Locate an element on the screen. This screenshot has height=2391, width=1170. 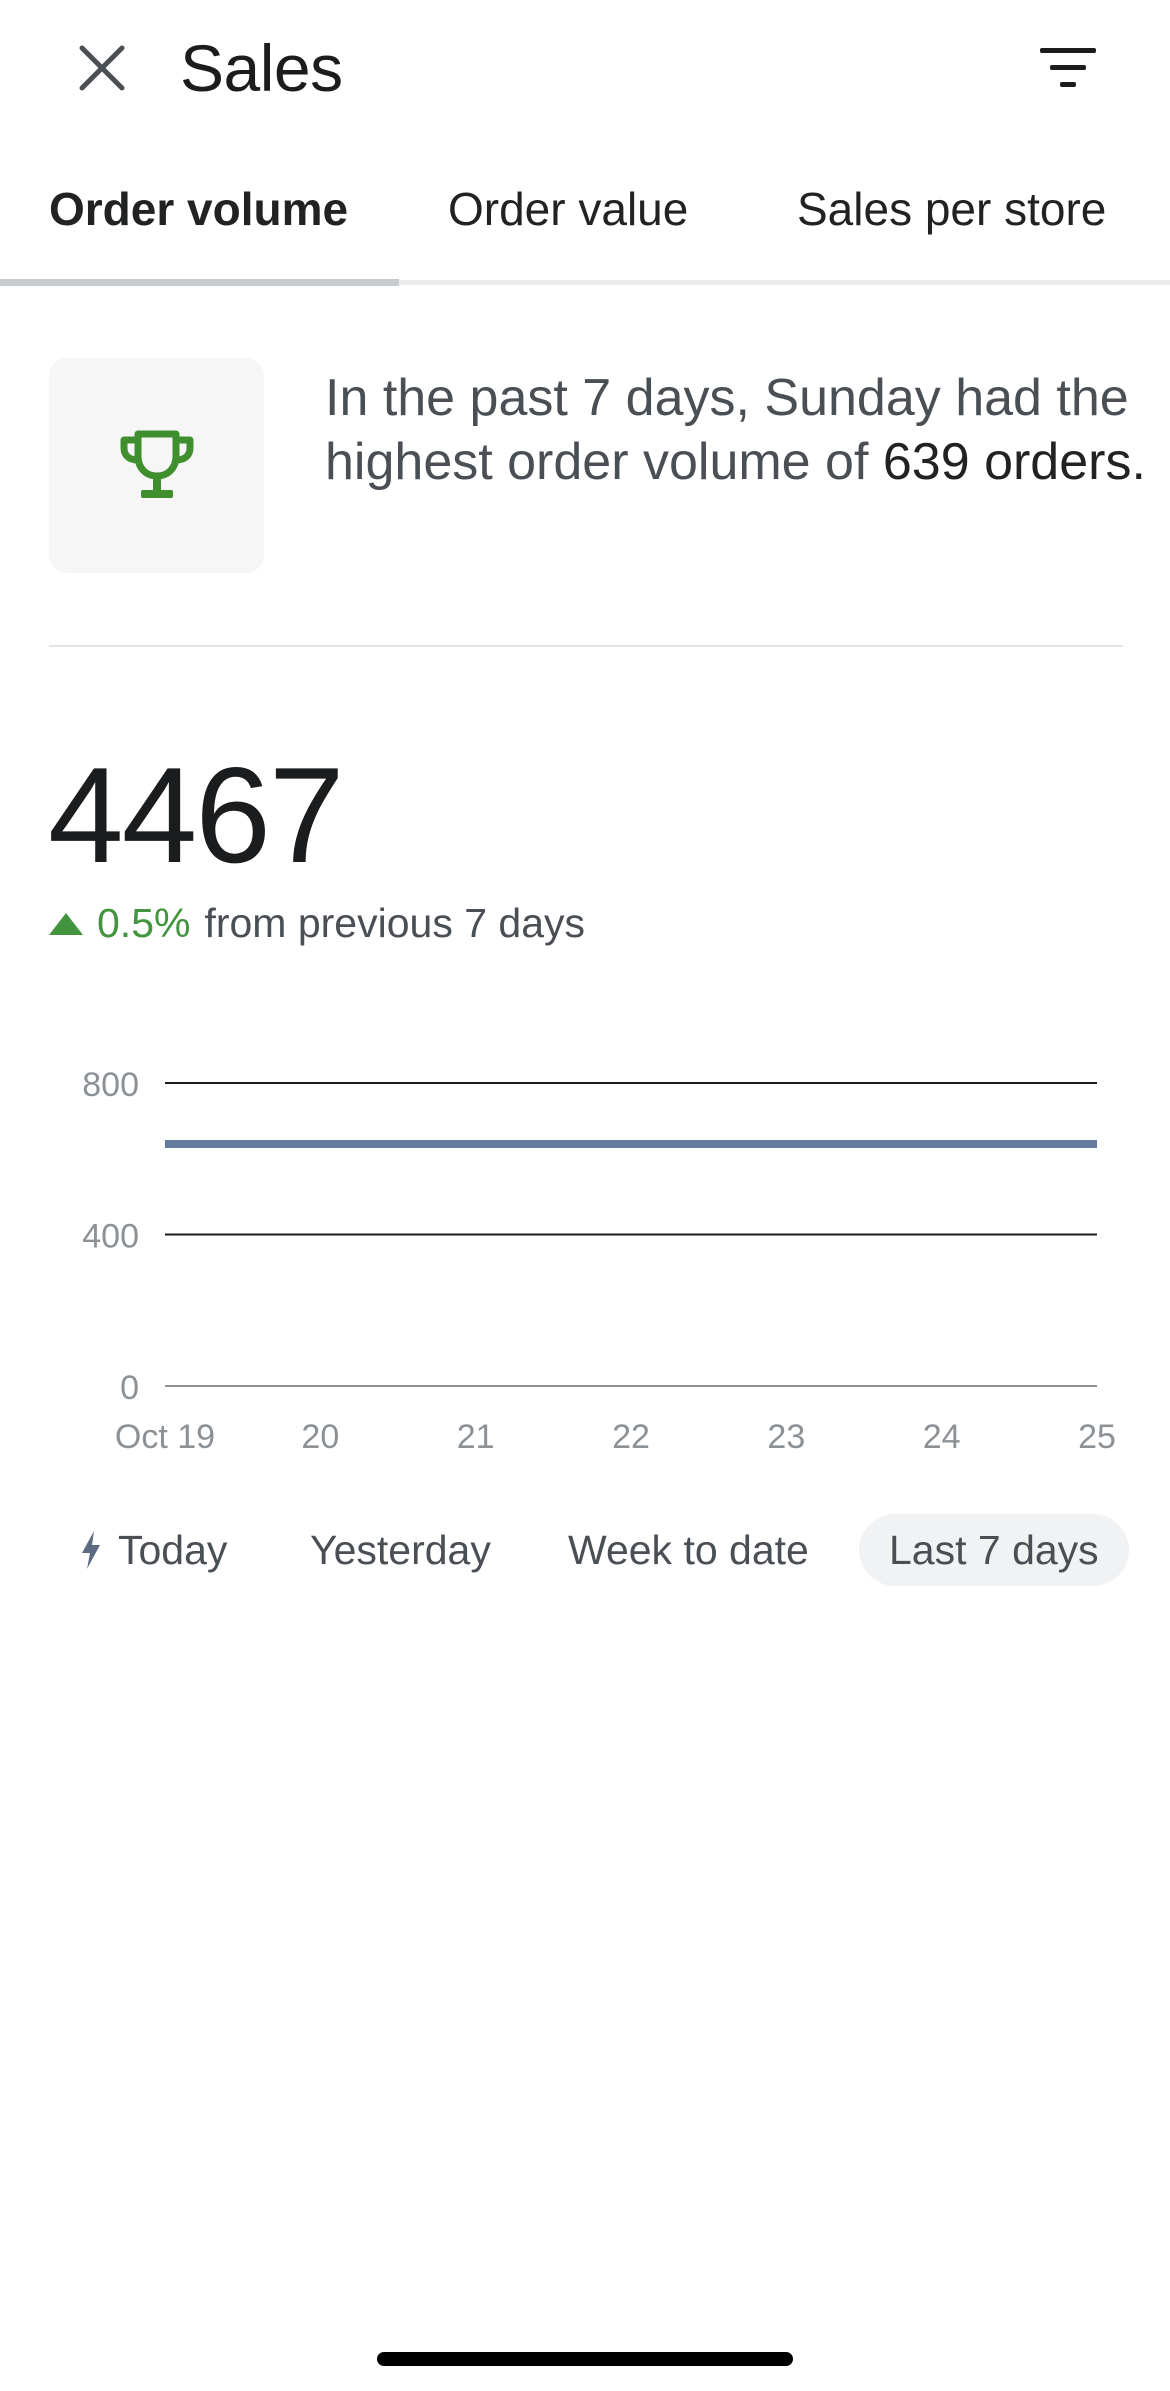
y-tick-label: 0 is located at coordinates (129, 1388).